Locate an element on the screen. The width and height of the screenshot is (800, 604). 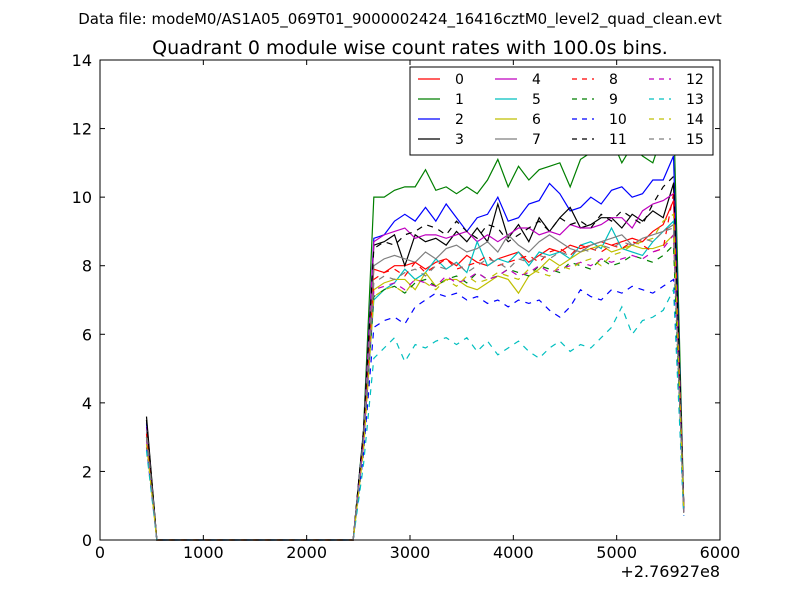
legend-label-14: 14 is located at coordinates (695, 120).